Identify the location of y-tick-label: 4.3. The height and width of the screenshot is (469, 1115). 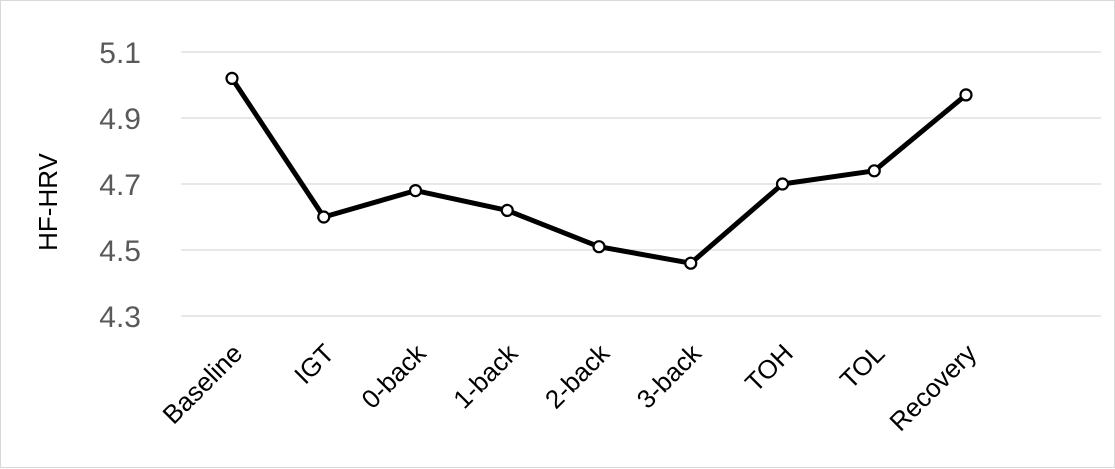
(120, 317).